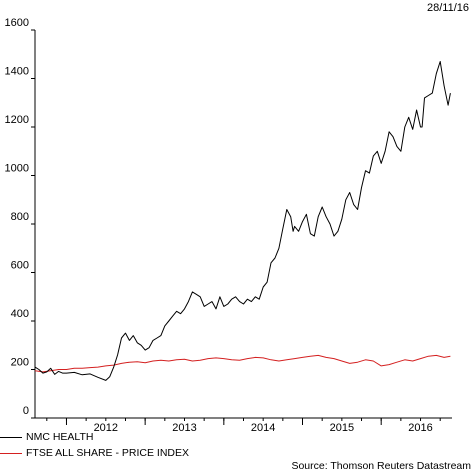 Image resolution: width=475 pixels, height=476 pixels. What do you see at coordinates (17, 23) in the screenshot?
I see `y-tick-label: 1600` at bounding box center [17, 23].